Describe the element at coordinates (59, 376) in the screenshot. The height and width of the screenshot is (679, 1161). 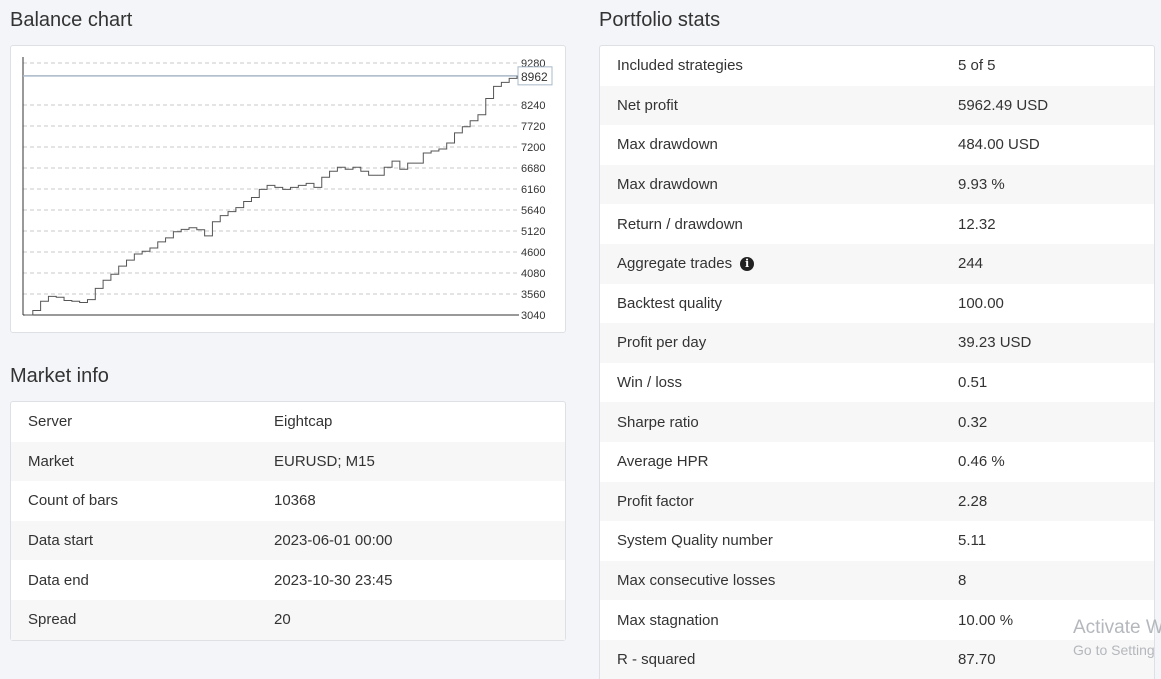
I see `market-info-title: Market info` at that location.